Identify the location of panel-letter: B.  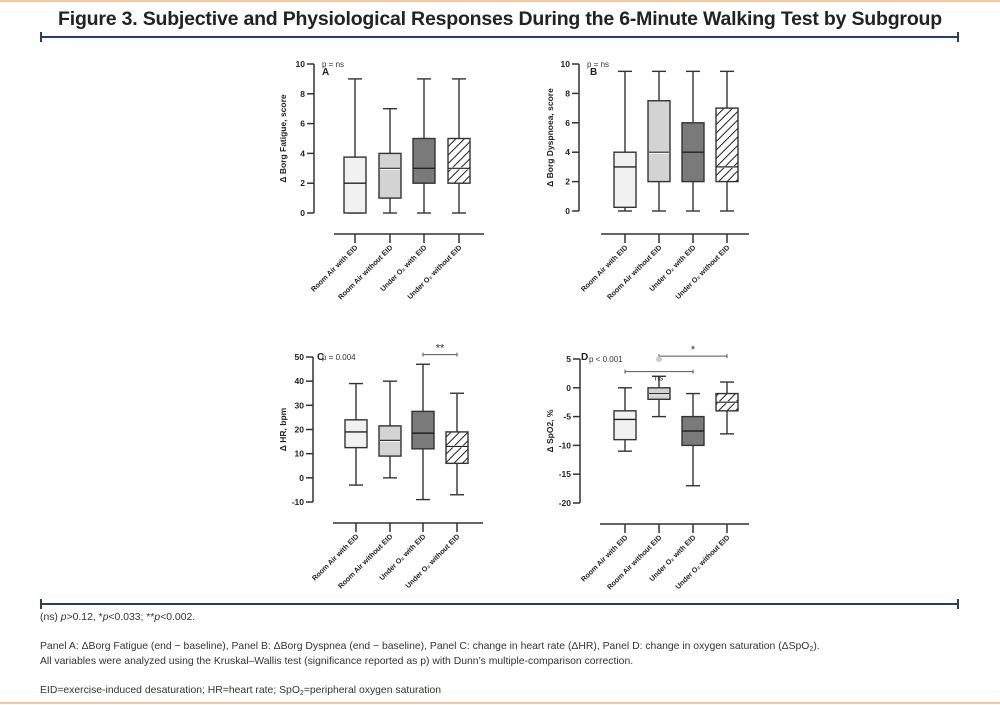
(593, 72).